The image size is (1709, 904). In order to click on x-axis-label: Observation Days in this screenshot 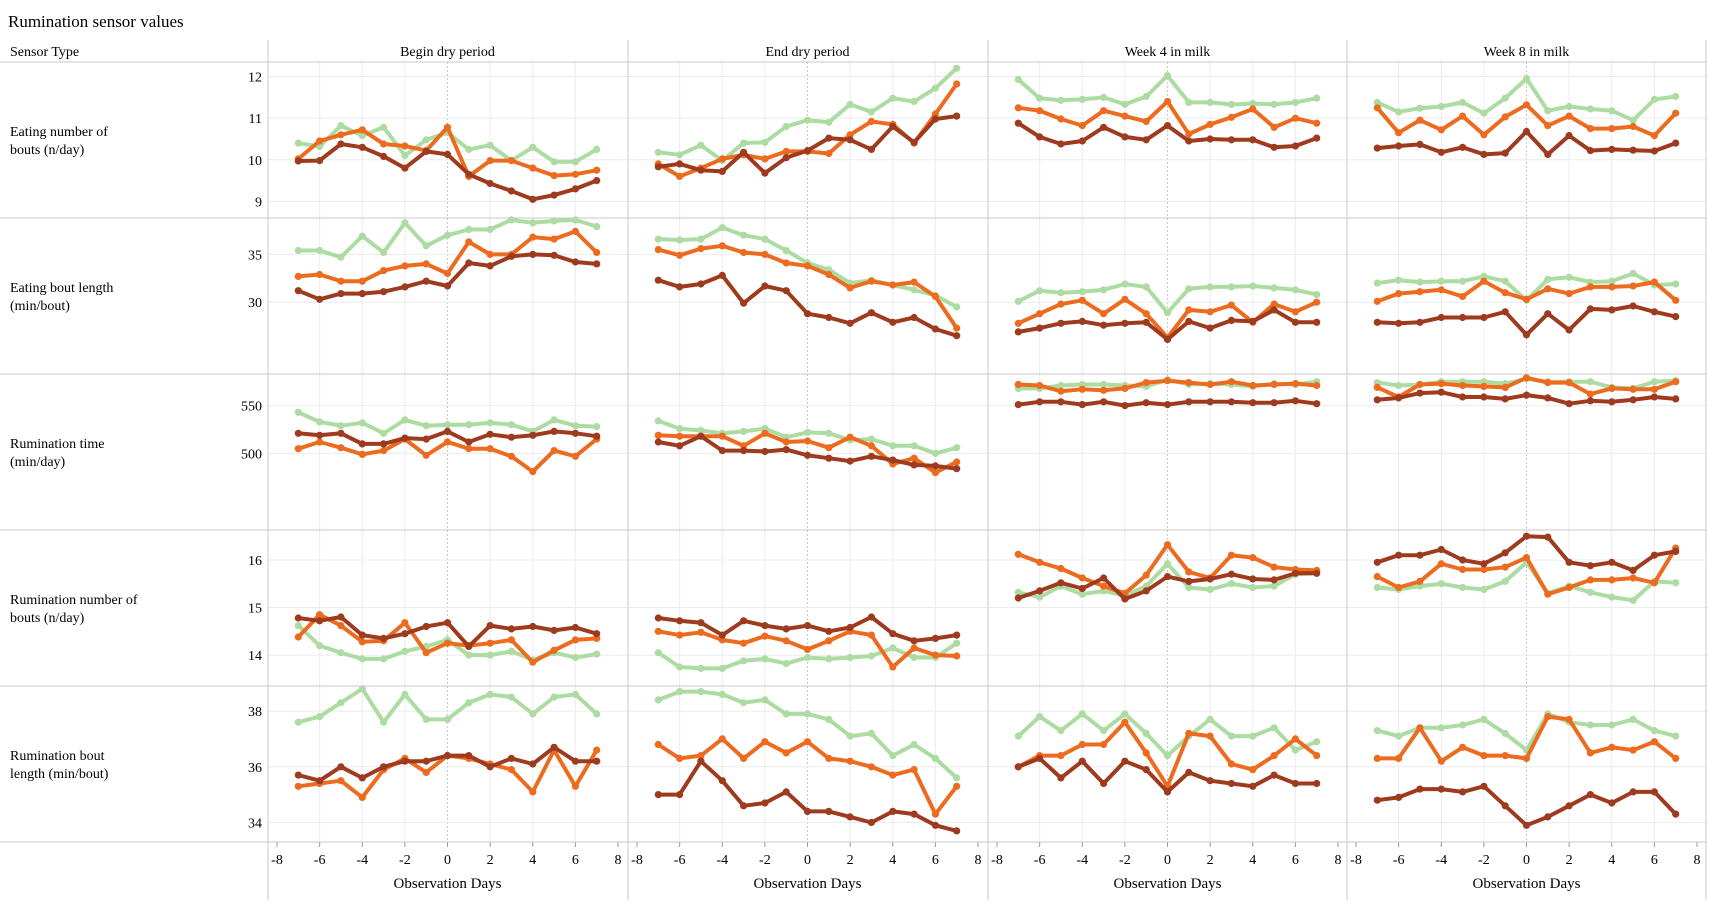, I will do `click(448, 884)`.